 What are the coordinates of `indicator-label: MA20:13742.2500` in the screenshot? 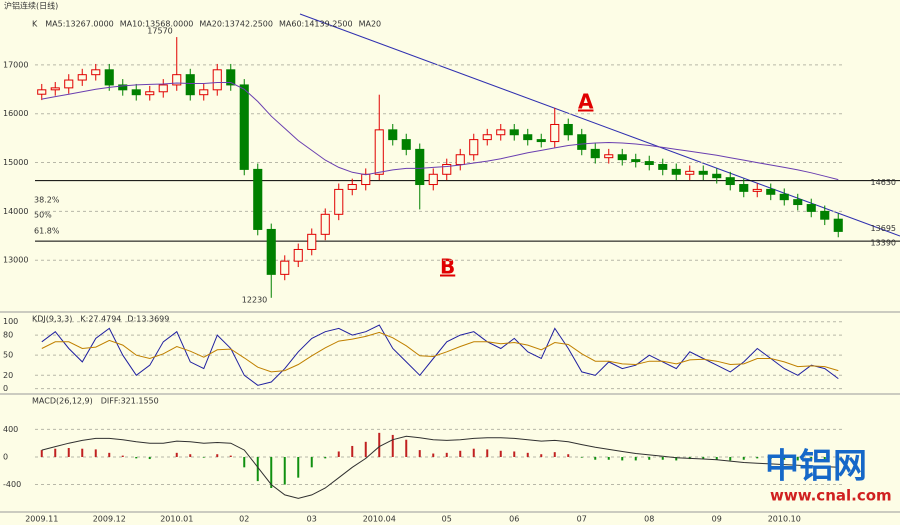 It's located at (236, 24).